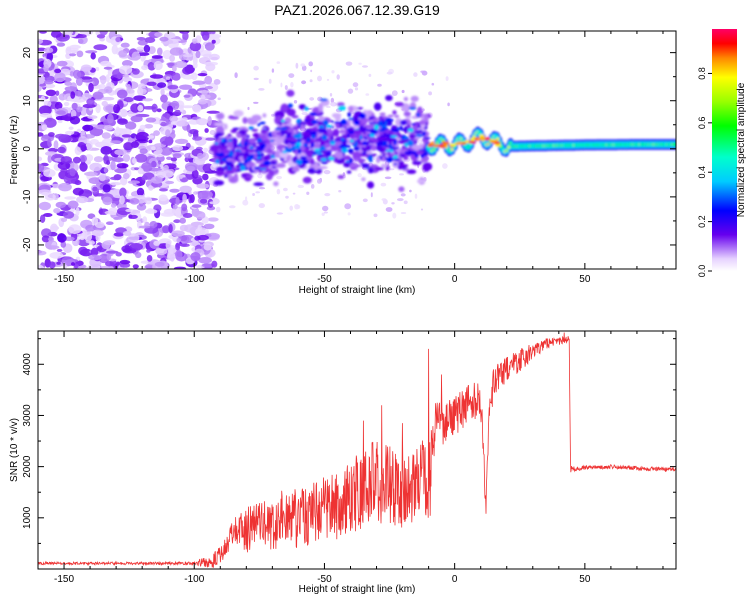 This screenshot has width=750, height=600. Describe the element at coordinates (482, 137) in the screenshot. I see `ridge-peak` at that location.